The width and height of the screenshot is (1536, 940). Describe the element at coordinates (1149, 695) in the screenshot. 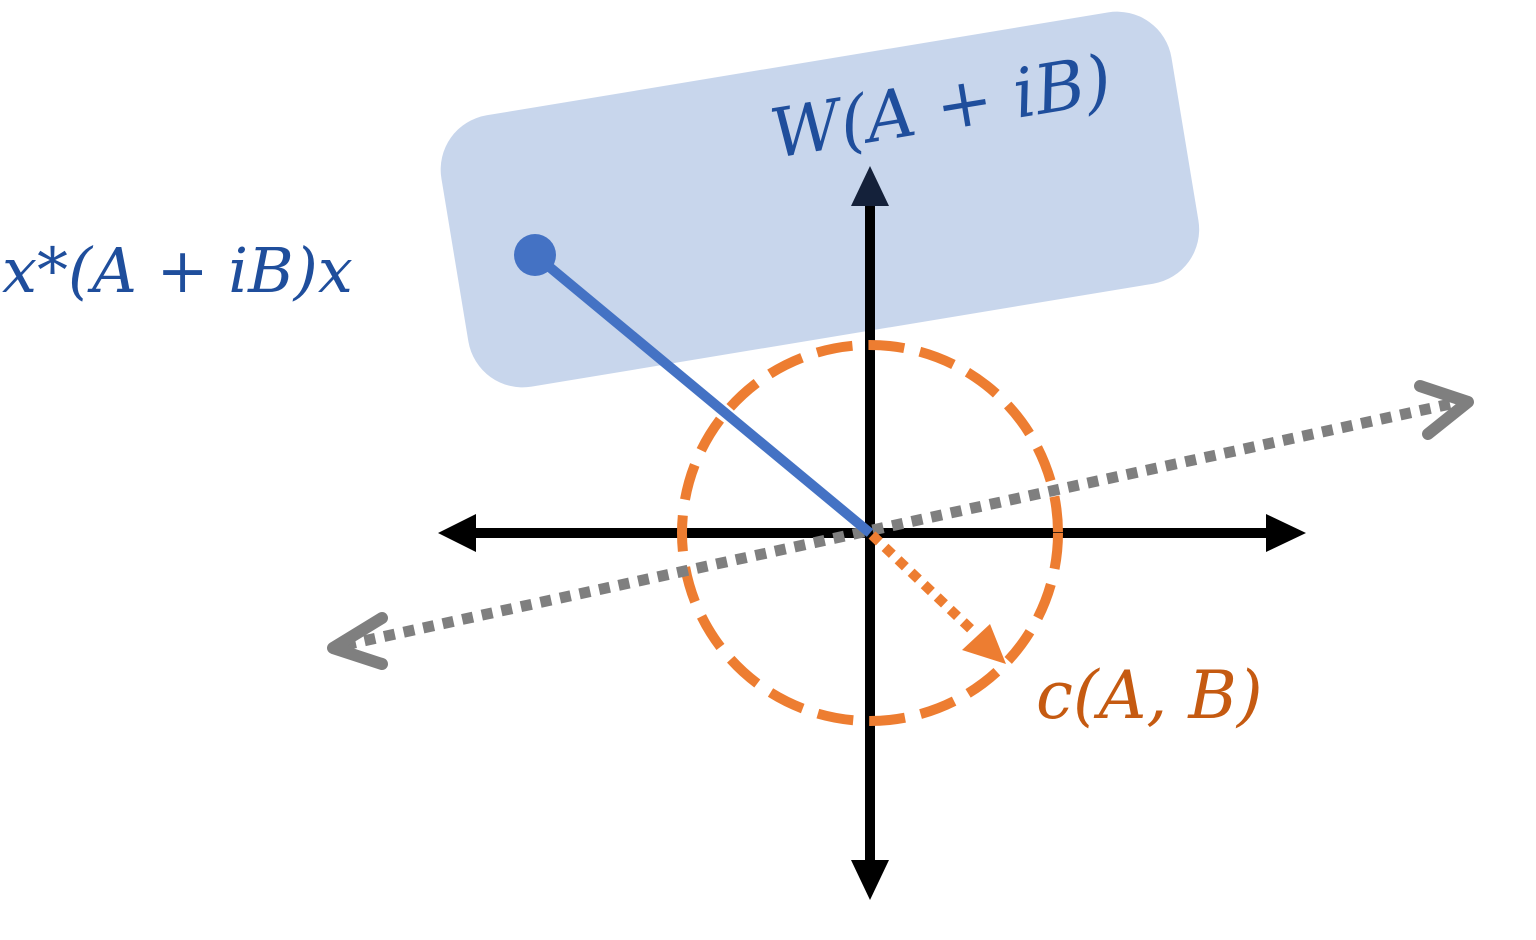

I see `radius-label: c(A, B)` at that location.